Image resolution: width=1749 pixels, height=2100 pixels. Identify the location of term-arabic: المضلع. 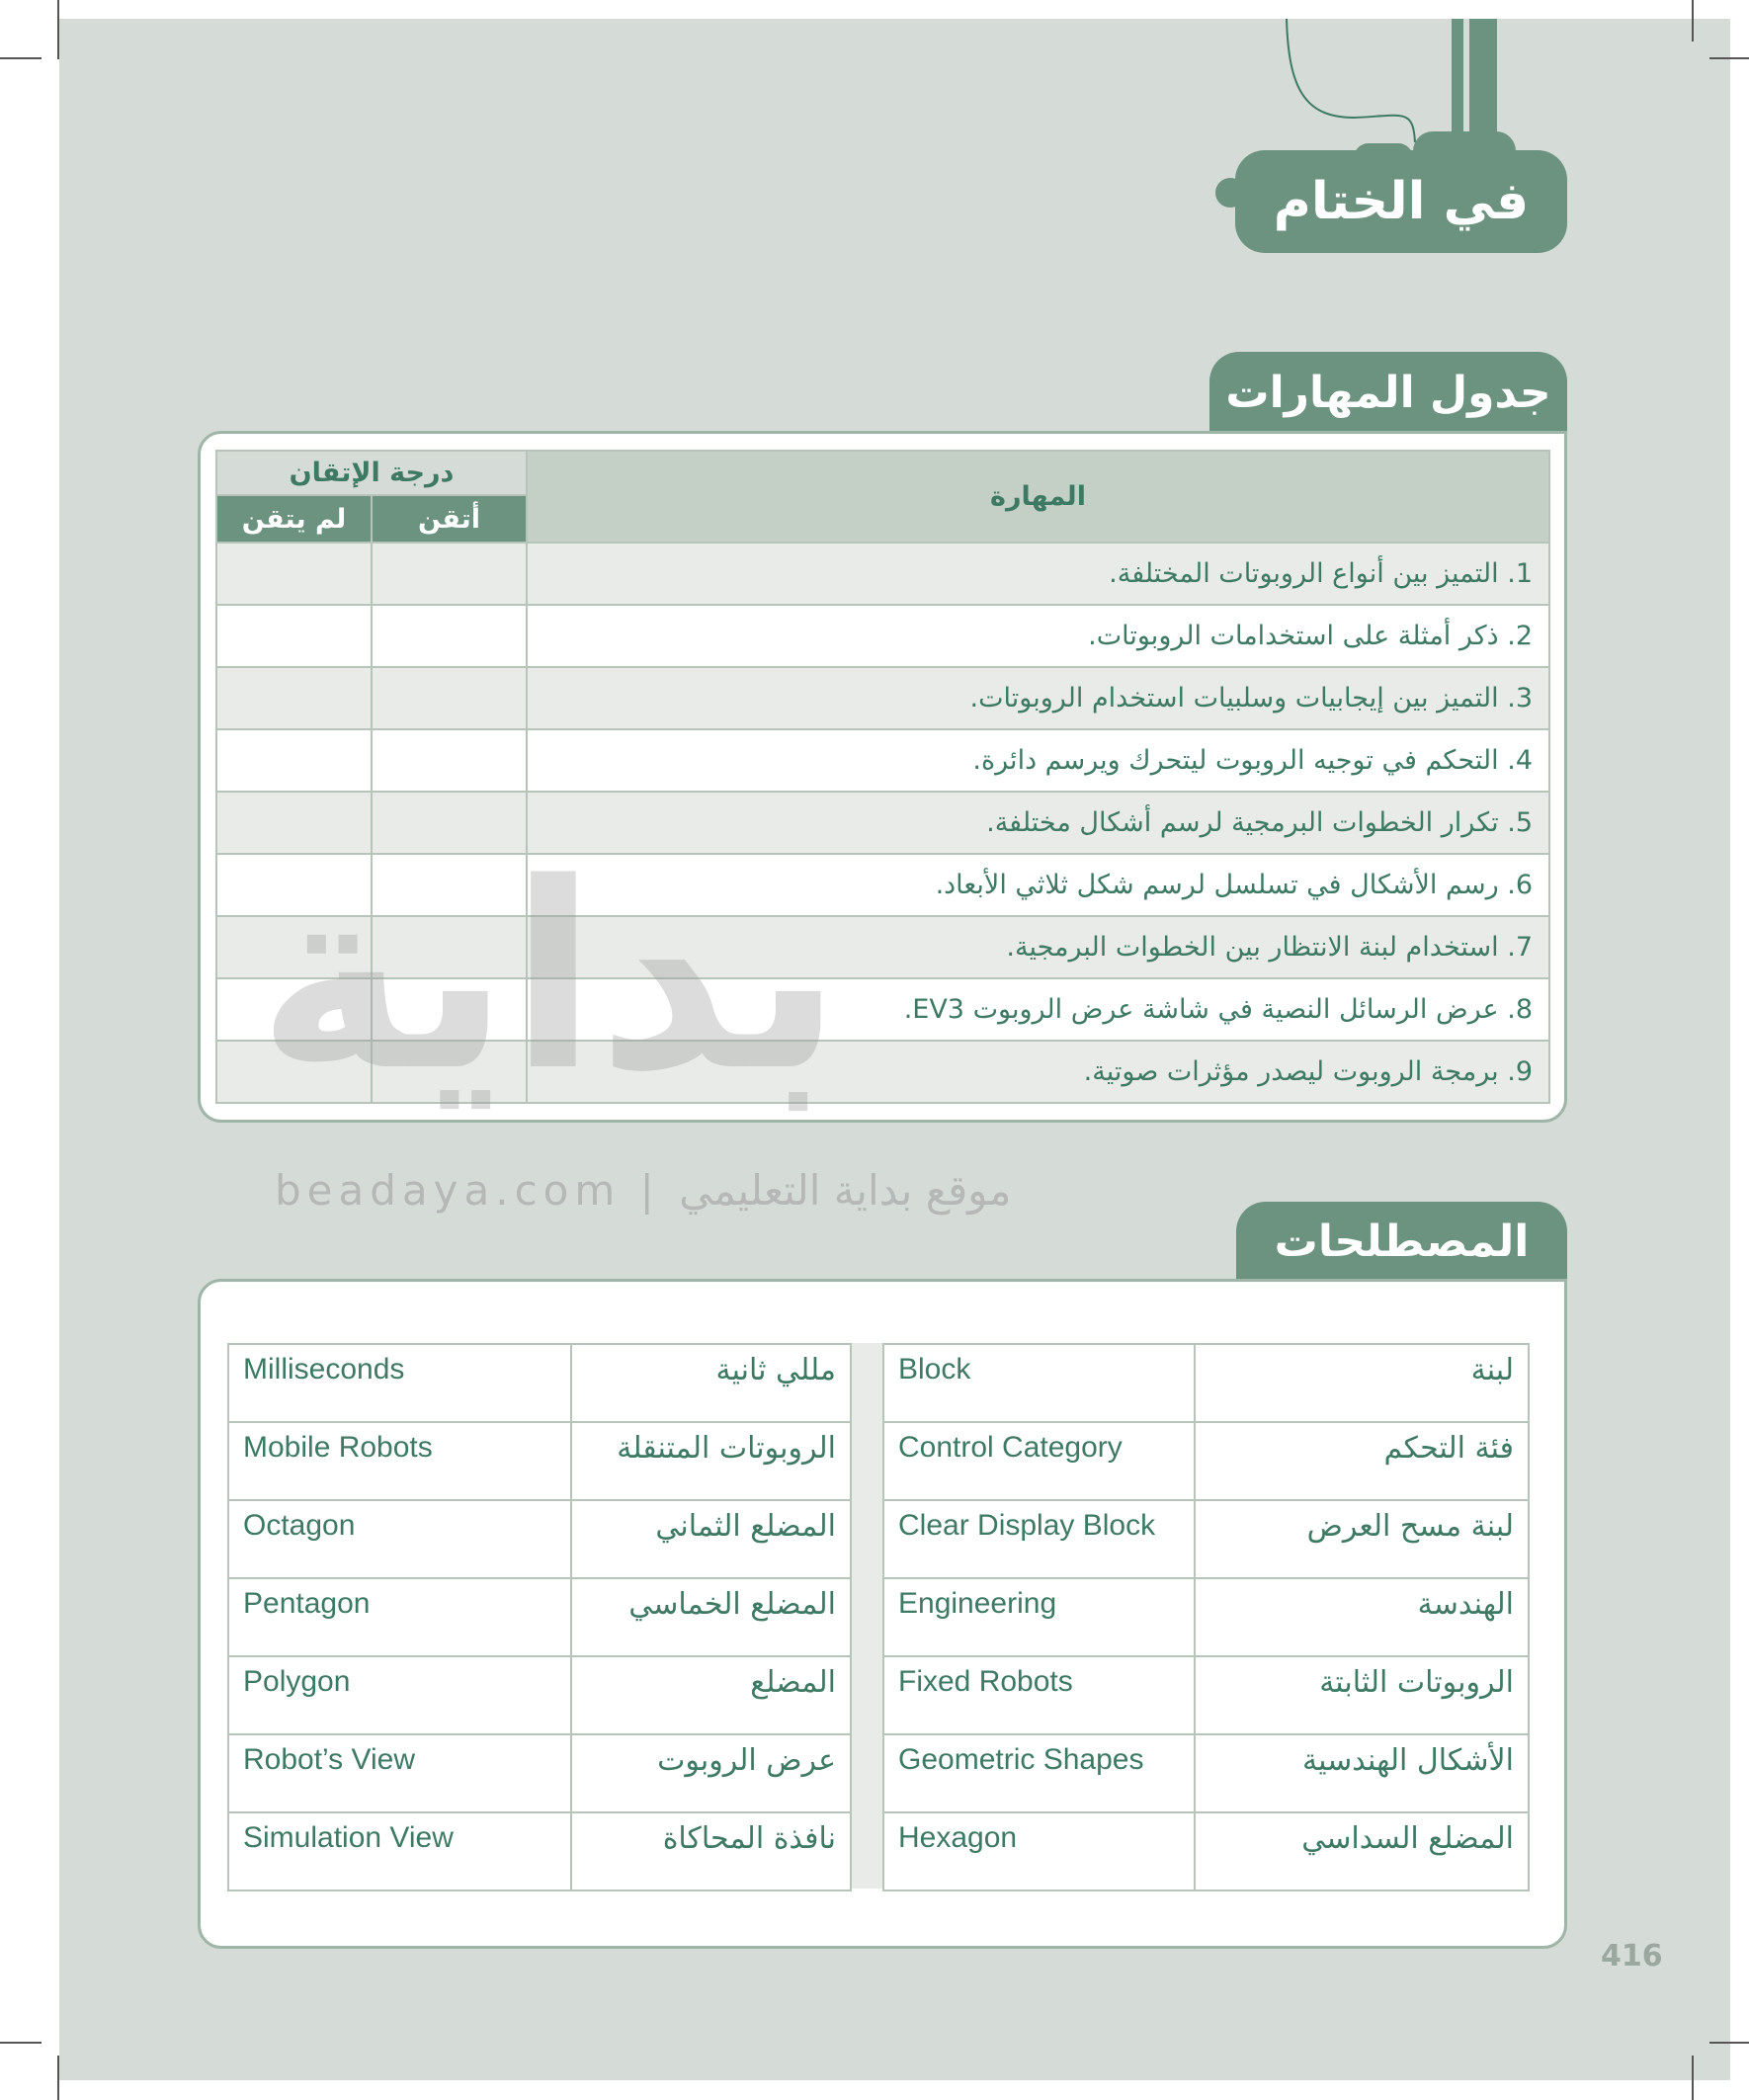
(711, 1695).